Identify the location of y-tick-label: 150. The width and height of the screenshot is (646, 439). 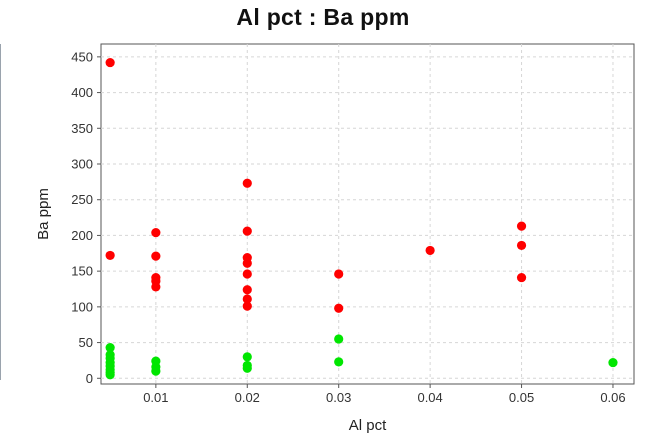
(82, 271).